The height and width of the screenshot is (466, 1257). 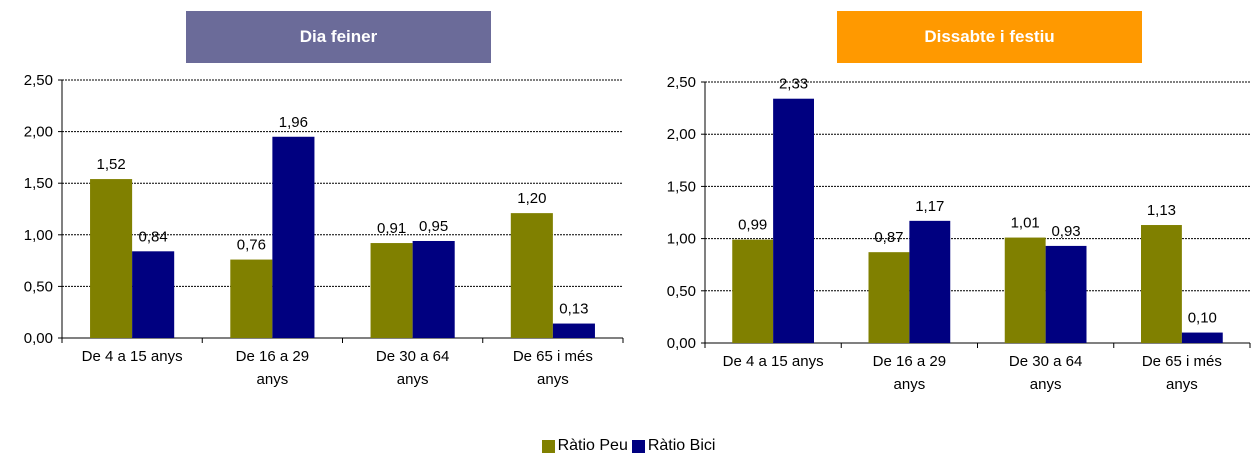 What do you see at coordinates (929, 206) in the screenshot?
I see `right-data-label-bici: 1,17` at bounding box center [929, 206].